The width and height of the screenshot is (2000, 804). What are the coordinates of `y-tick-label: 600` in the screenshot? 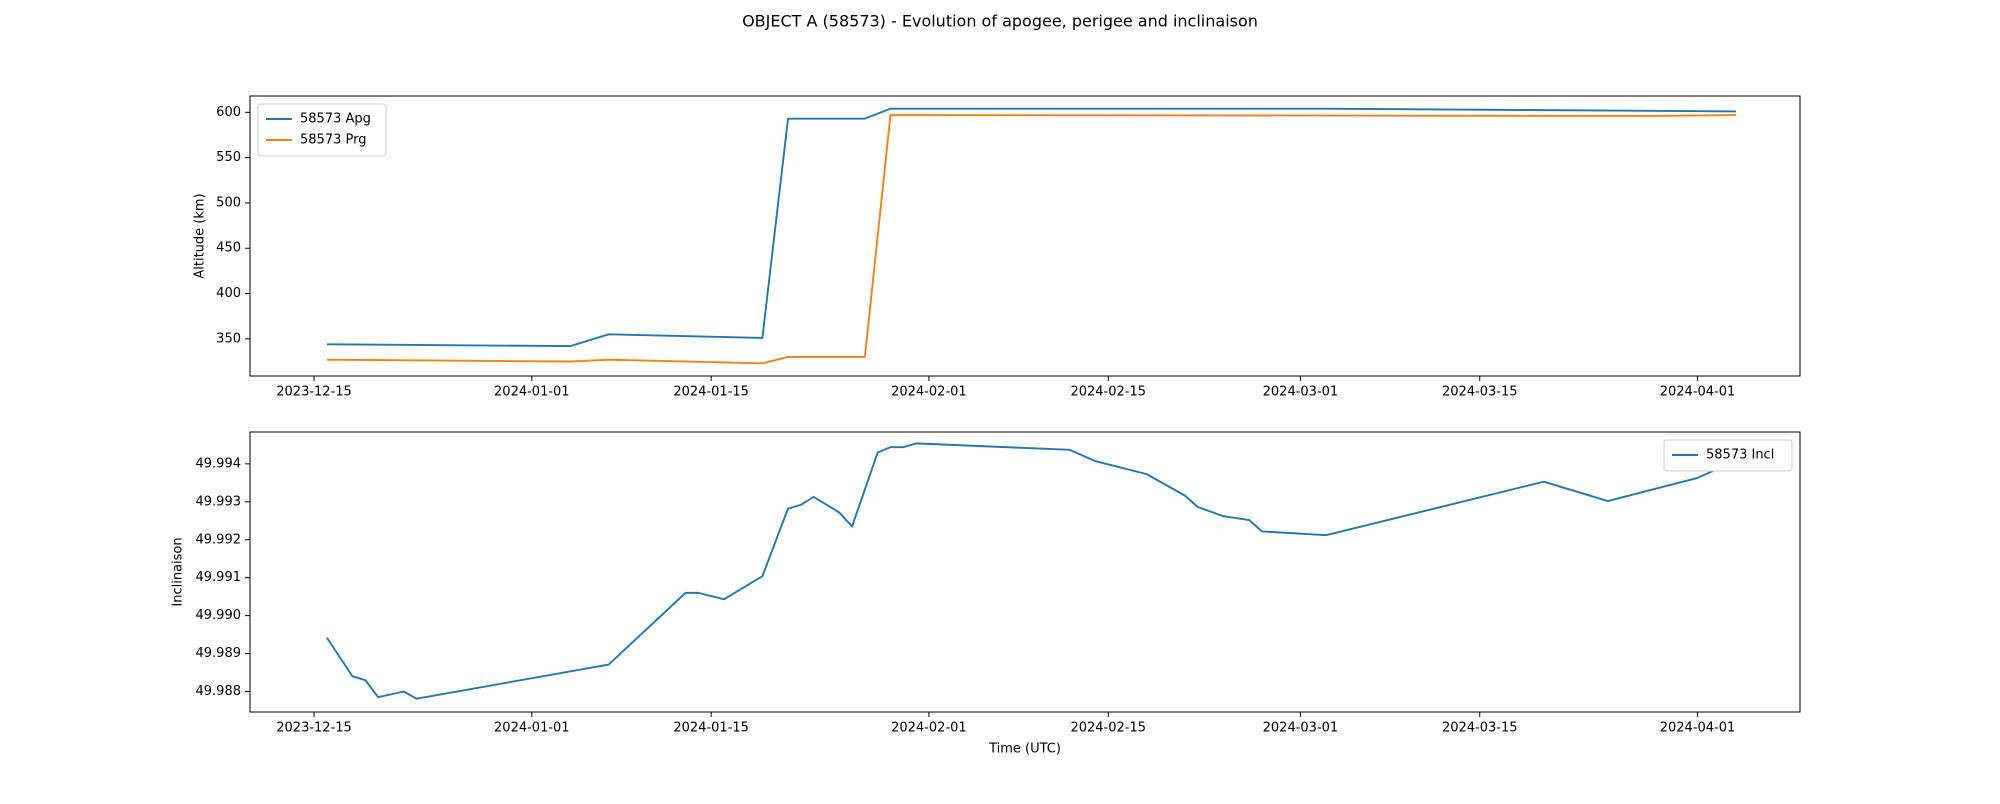 It's located at (228, 112).